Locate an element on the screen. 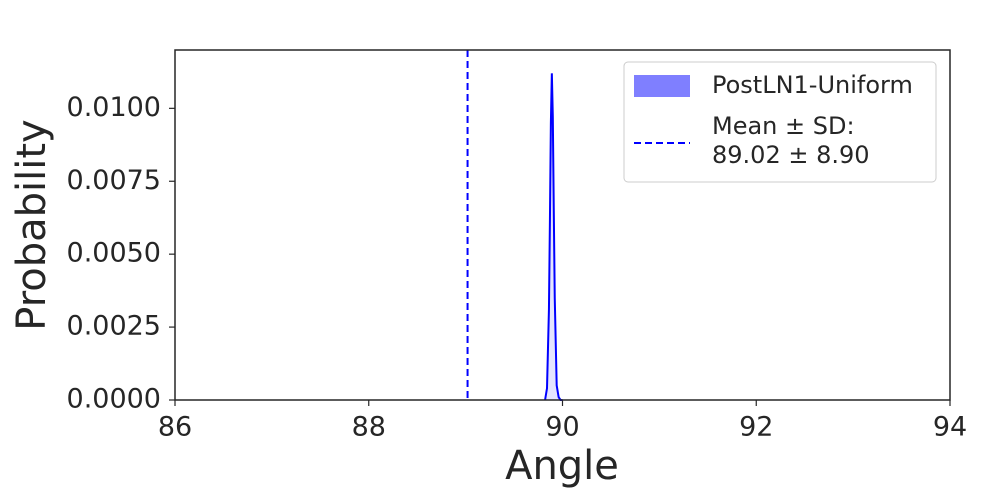 This screenshot has width=1000, height=500. legend-box is located at coordinates (780, 122).